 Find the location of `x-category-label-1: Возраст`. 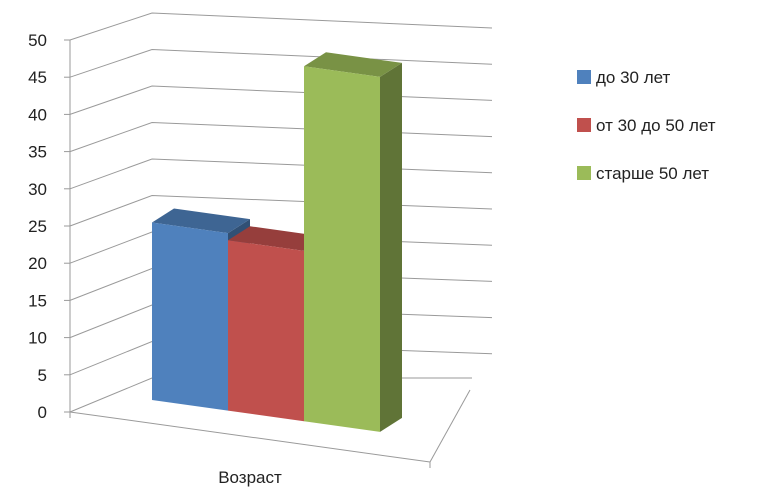

x-category-label-1: Возраст is located at coordinates (250, 477).